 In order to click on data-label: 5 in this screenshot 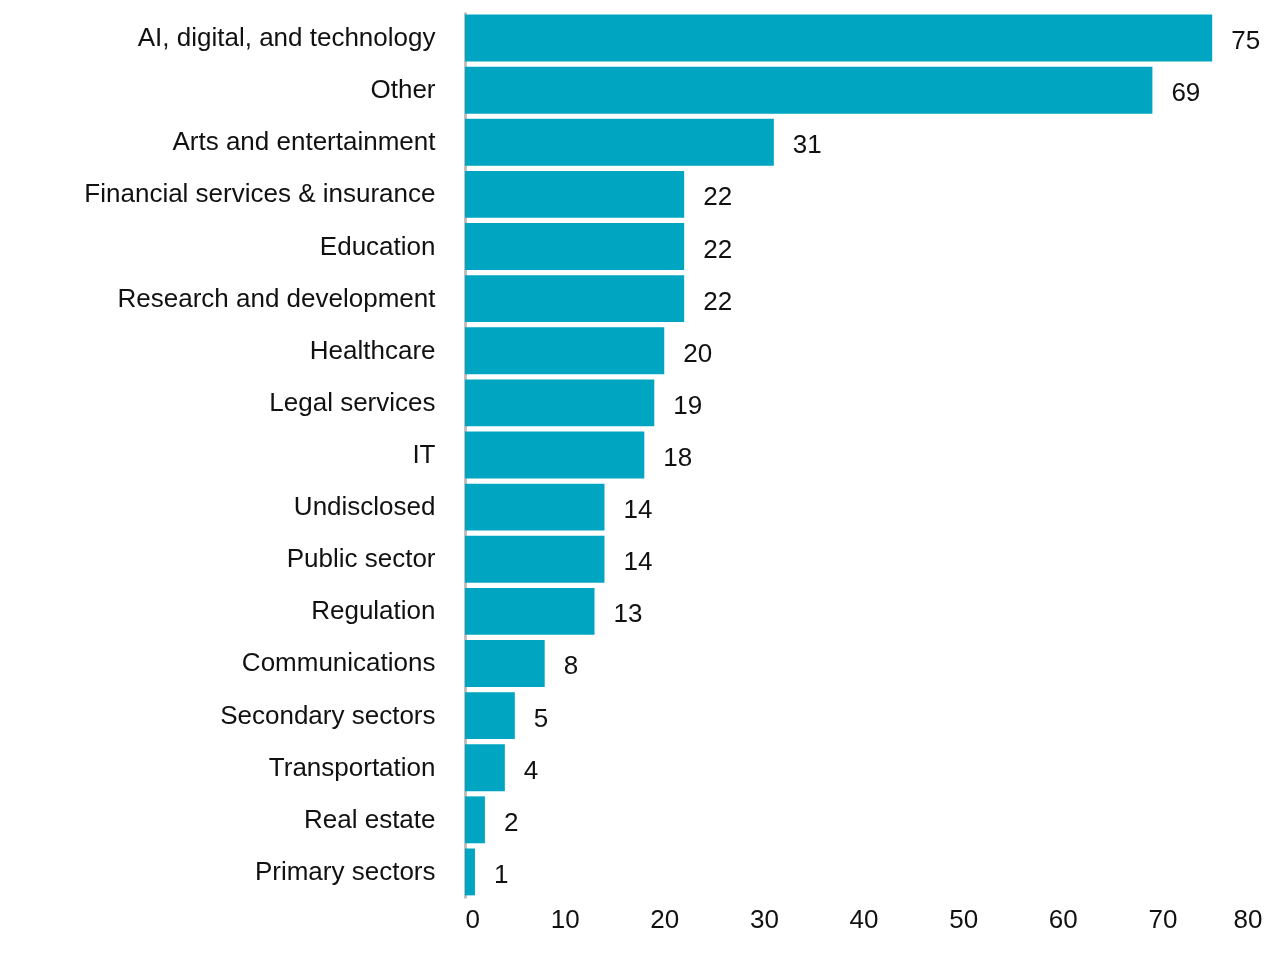, I will do `click(541, 717)`.